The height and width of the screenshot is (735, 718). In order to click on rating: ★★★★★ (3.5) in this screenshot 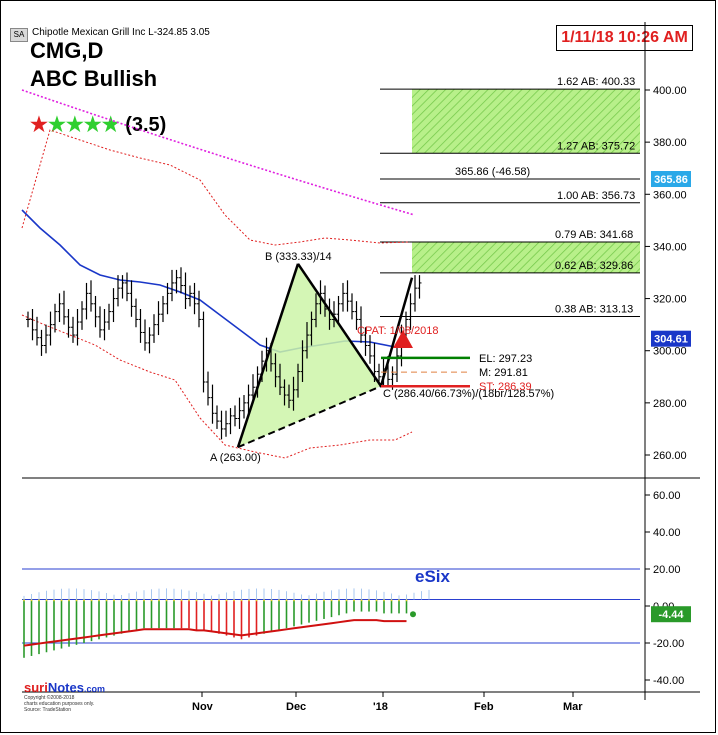, I will do `click(98, 124)`.